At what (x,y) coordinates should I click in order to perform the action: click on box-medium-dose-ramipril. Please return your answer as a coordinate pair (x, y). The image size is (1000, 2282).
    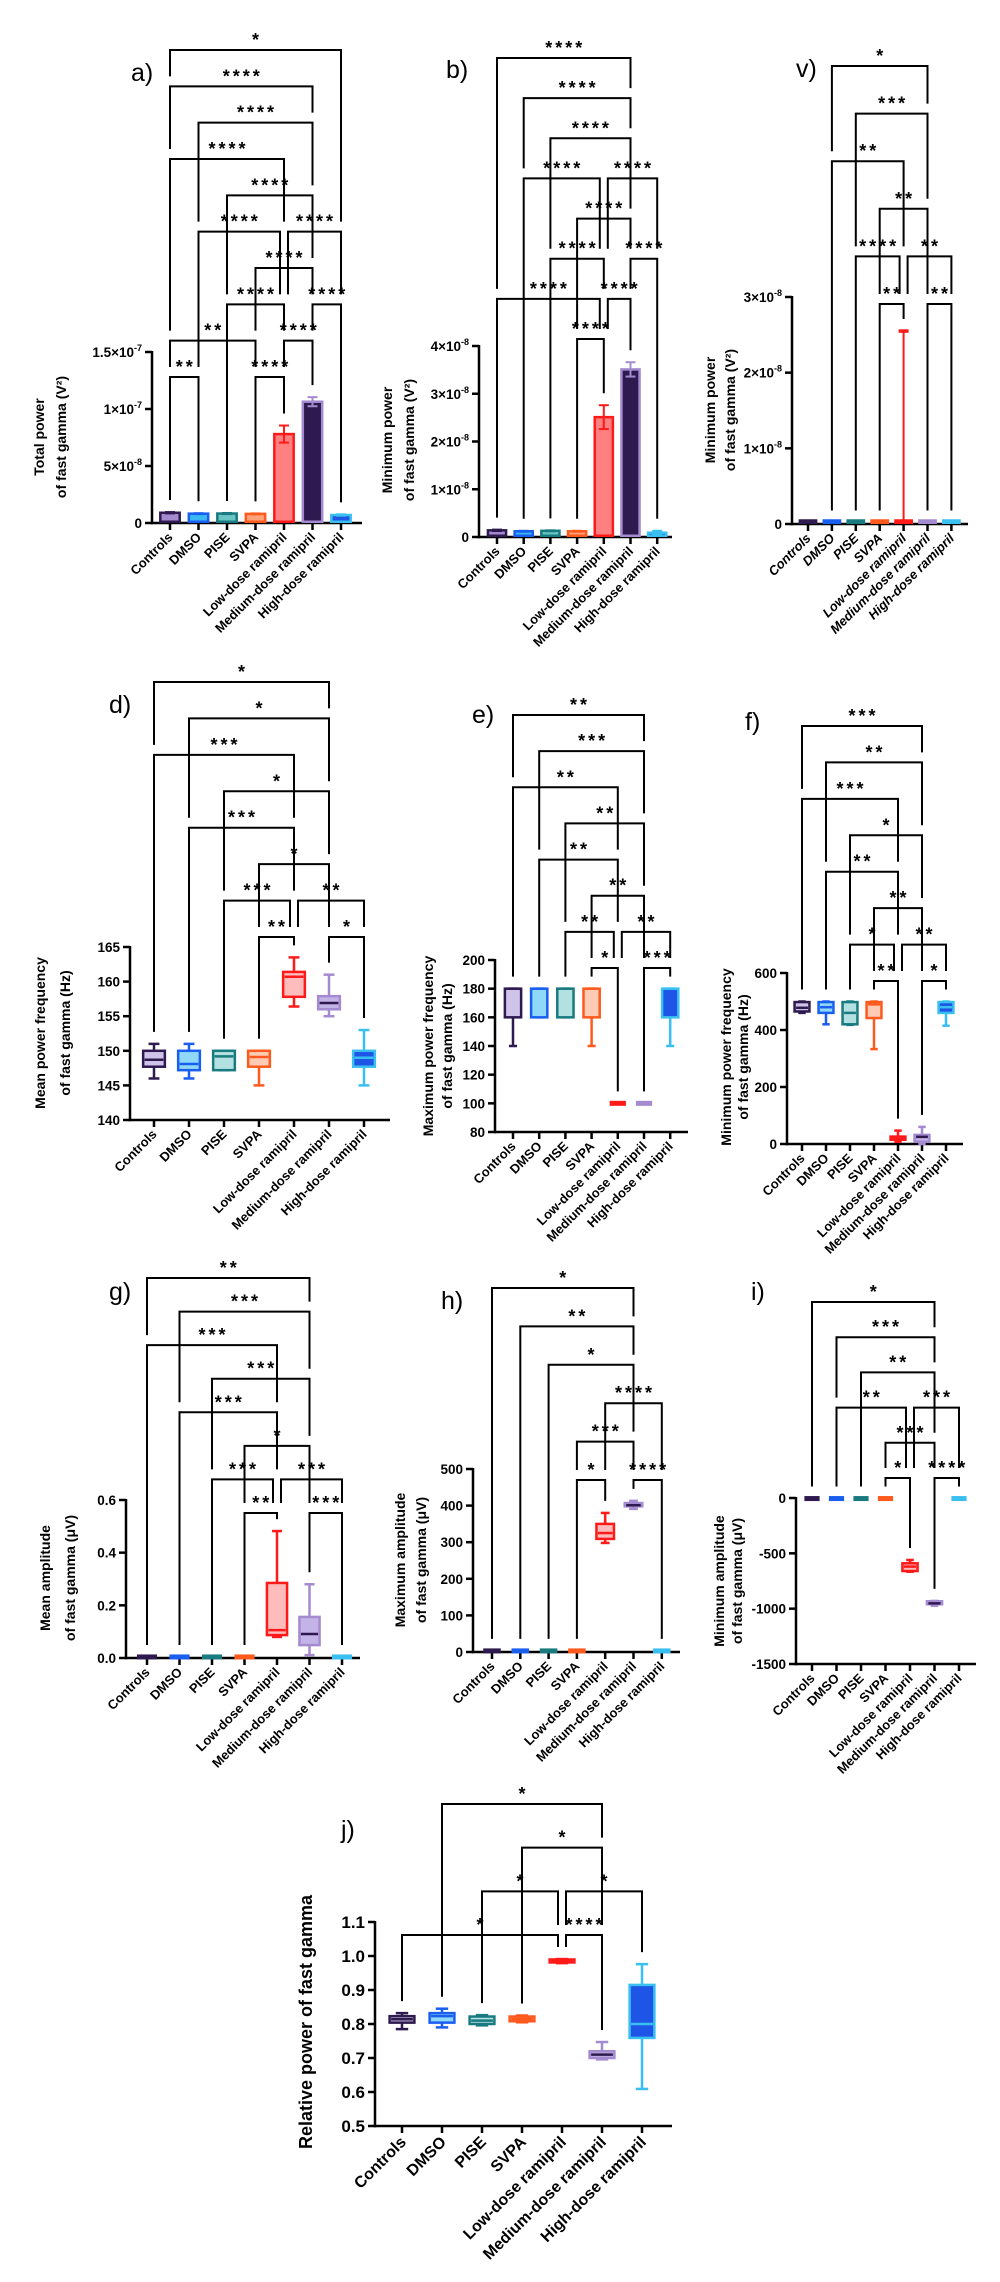
    Looking at the image, I should click on (309, 1631).